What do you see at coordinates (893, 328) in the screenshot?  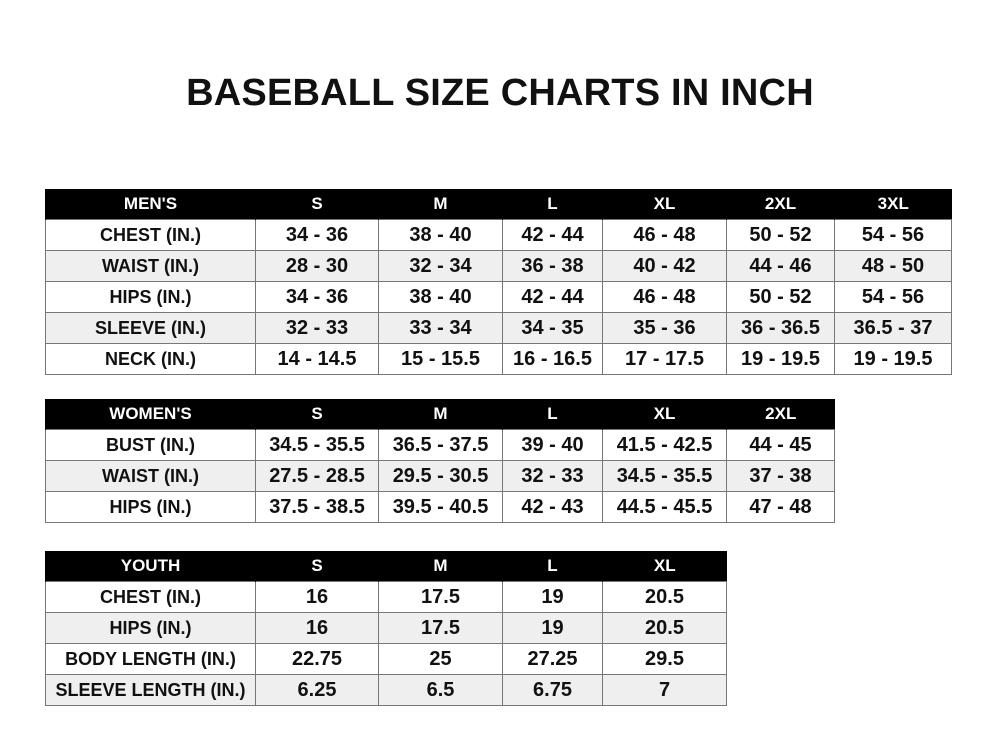 I see `size-value: 36.5 - 37` at bounding box center [893, 328].